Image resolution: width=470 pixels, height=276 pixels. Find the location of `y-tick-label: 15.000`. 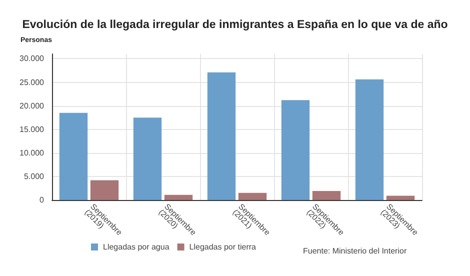

y-tick-label: 15.000 is located at coordinates (32, 129).